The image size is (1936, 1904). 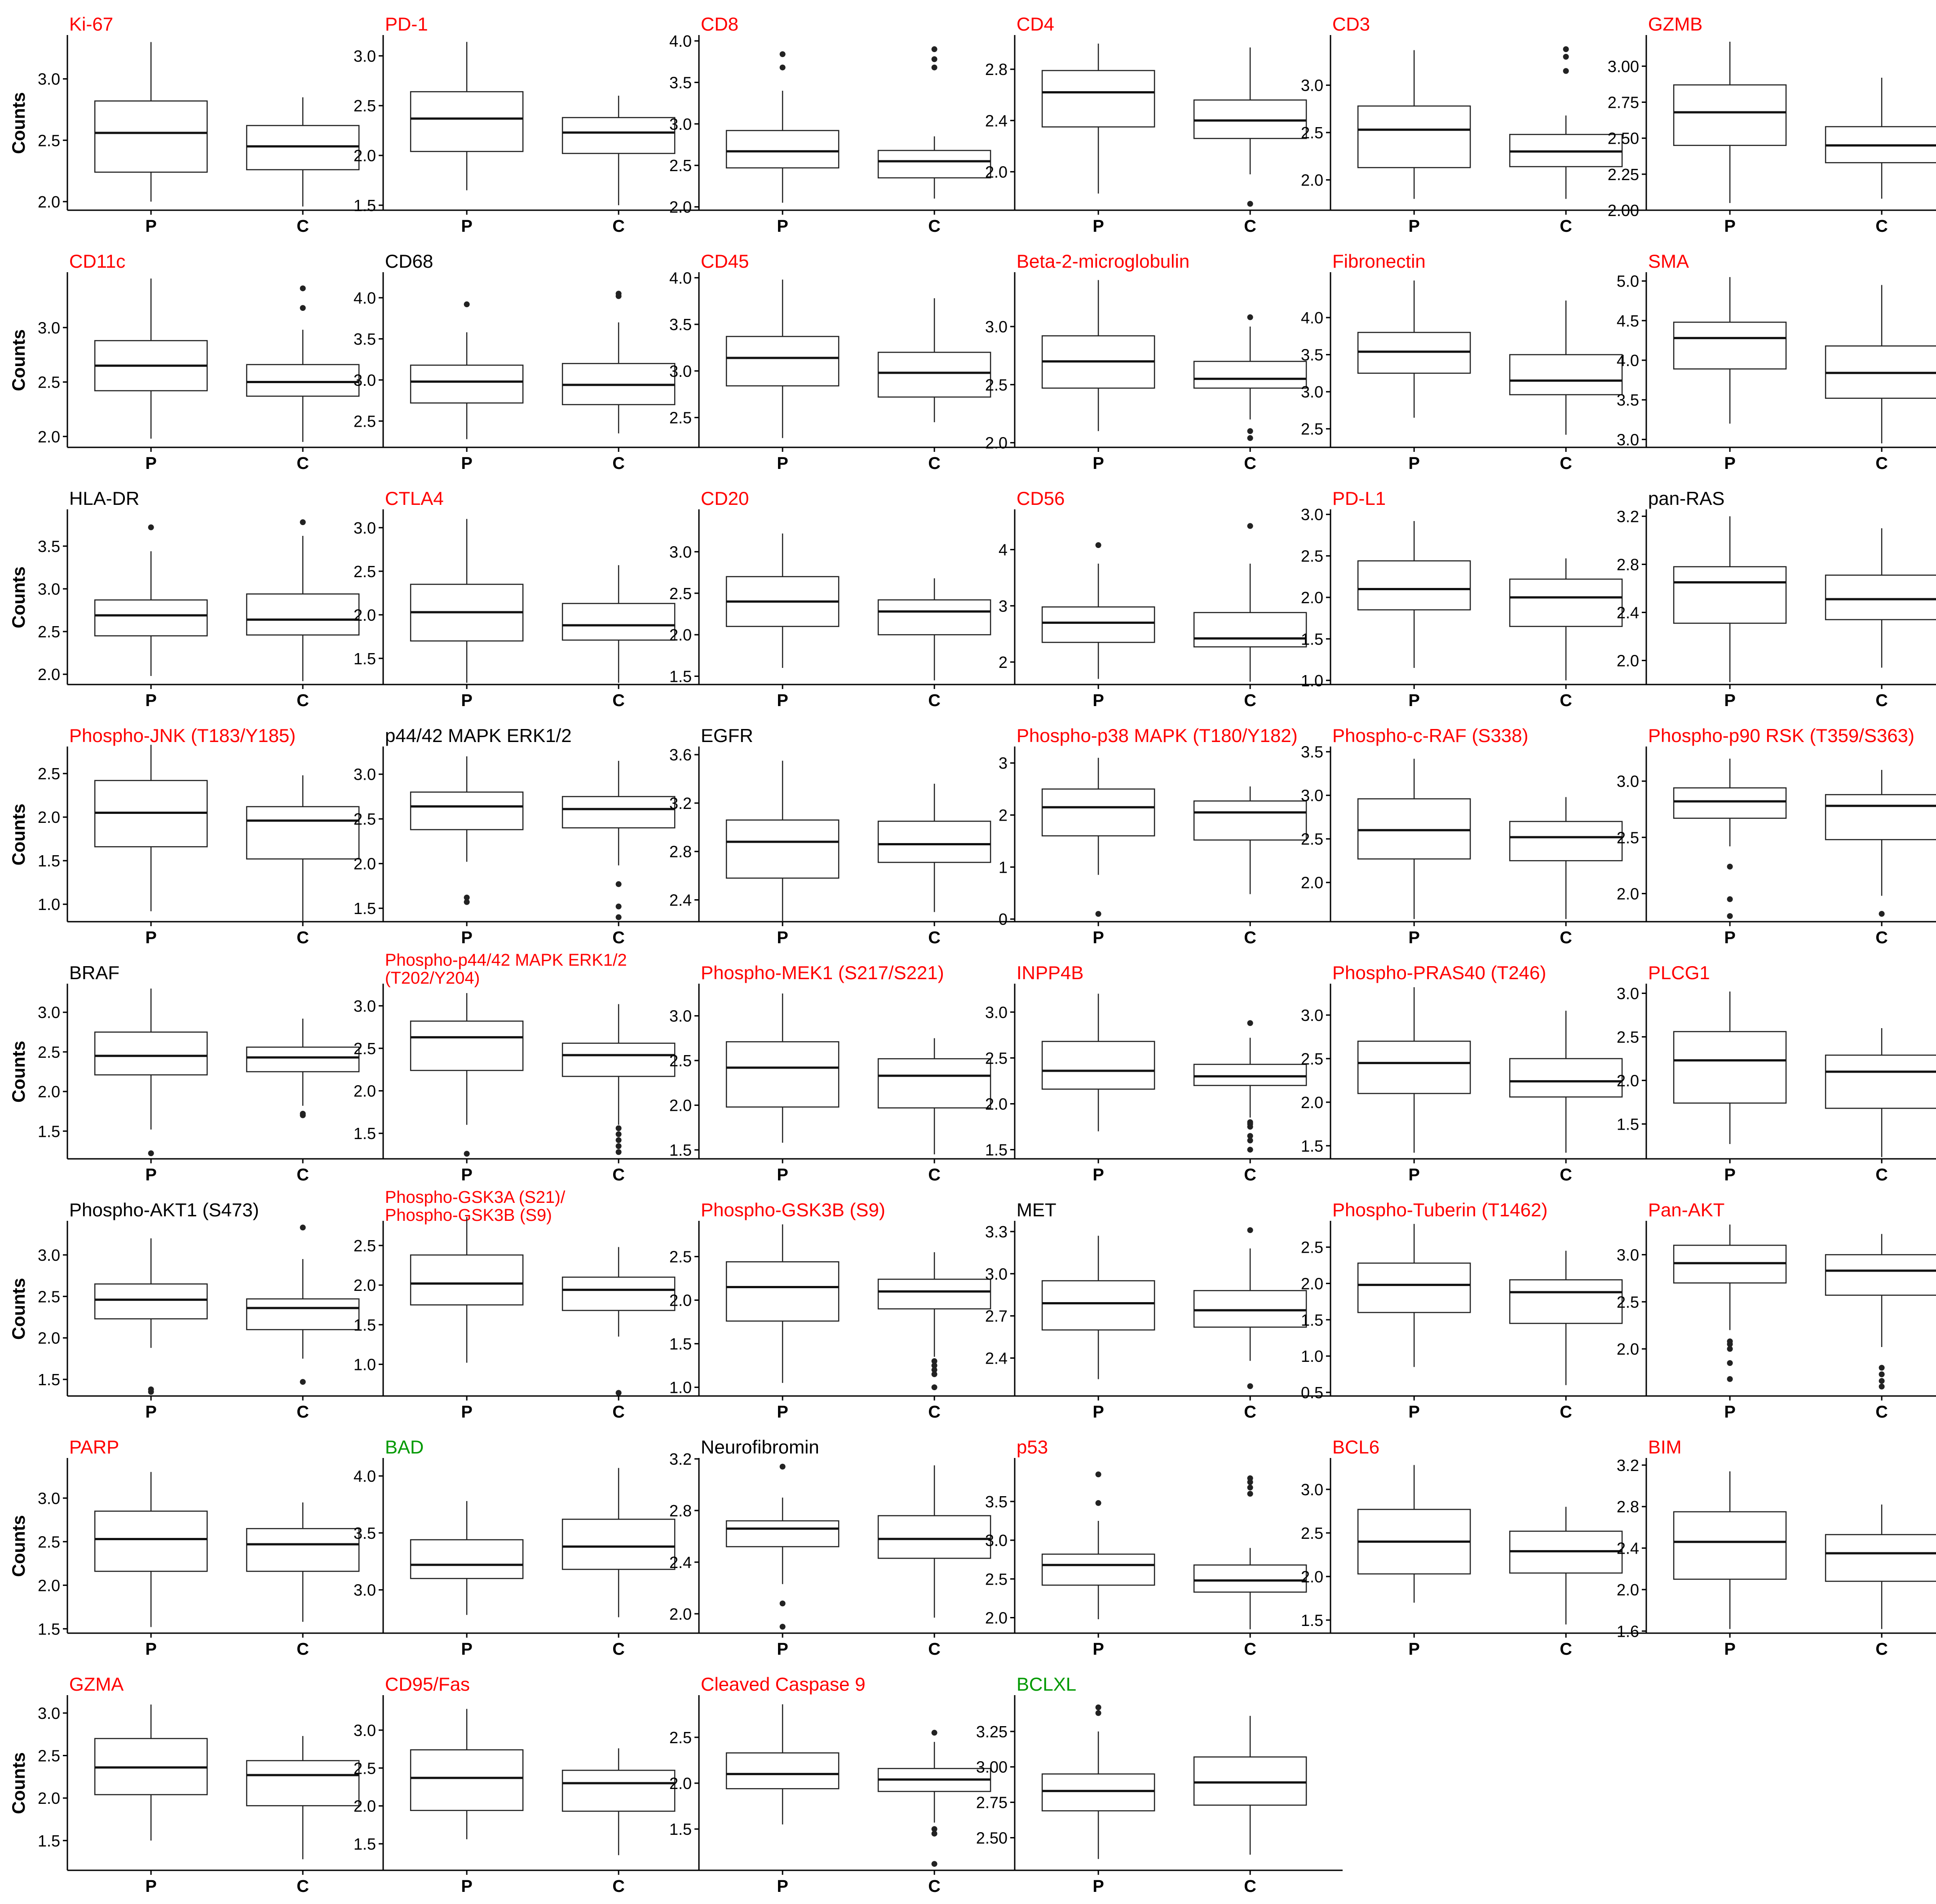 What do you see at coordinates (992, 1732) in the screenshot?
I see `y-tick-label: 3.25` at bounding box center [992, 1732].